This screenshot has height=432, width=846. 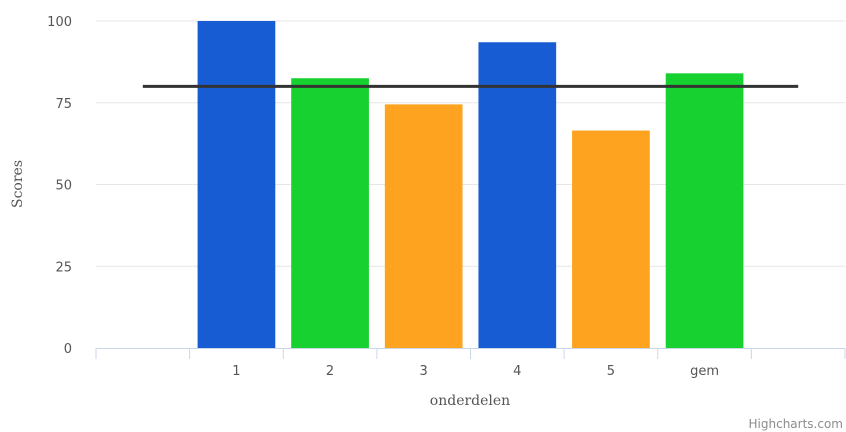 I want to click on bar-gem, so click(x=704, y=210).